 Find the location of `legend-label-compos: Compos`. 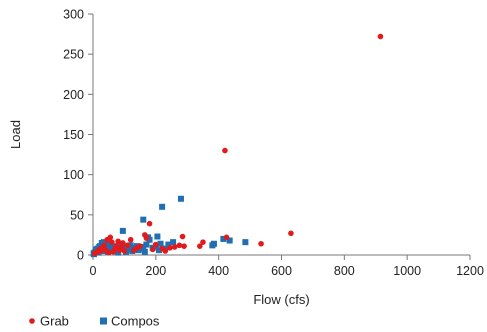

legend-label-compos: Compos is located at coordinates (135, 321).